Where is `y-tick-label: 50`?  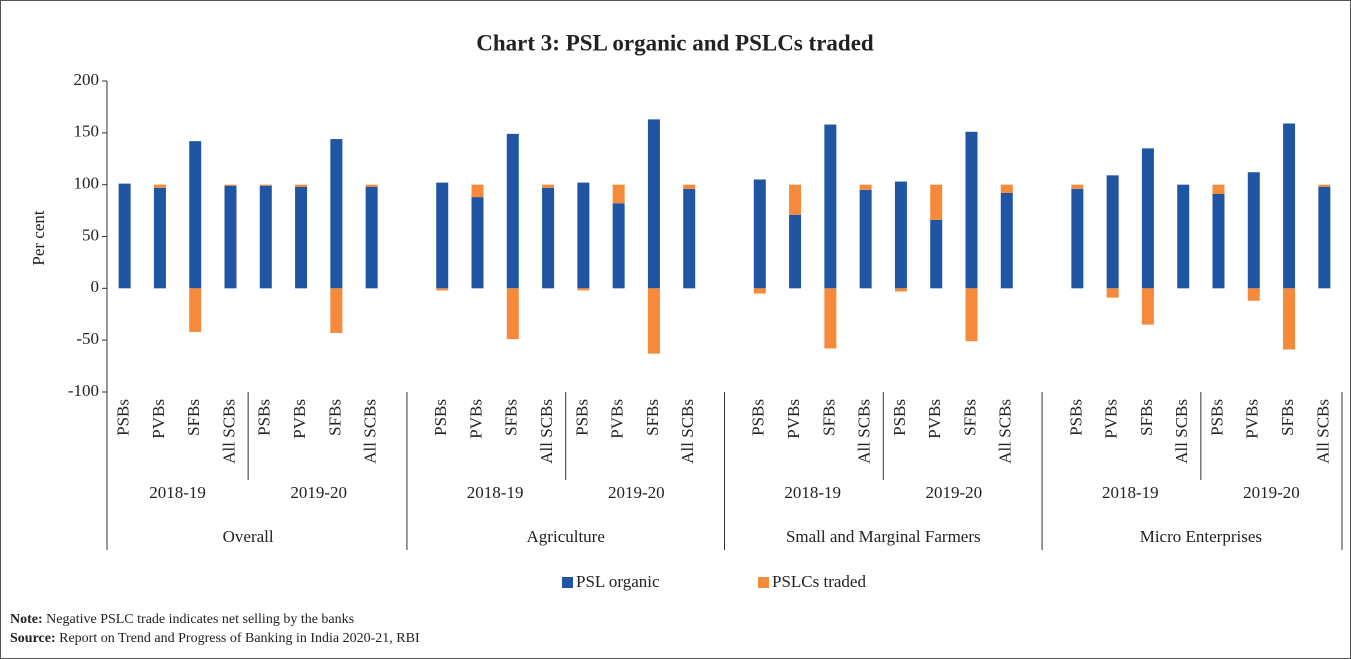
y-tick-label: 50 is located at coordinates (90, 234).